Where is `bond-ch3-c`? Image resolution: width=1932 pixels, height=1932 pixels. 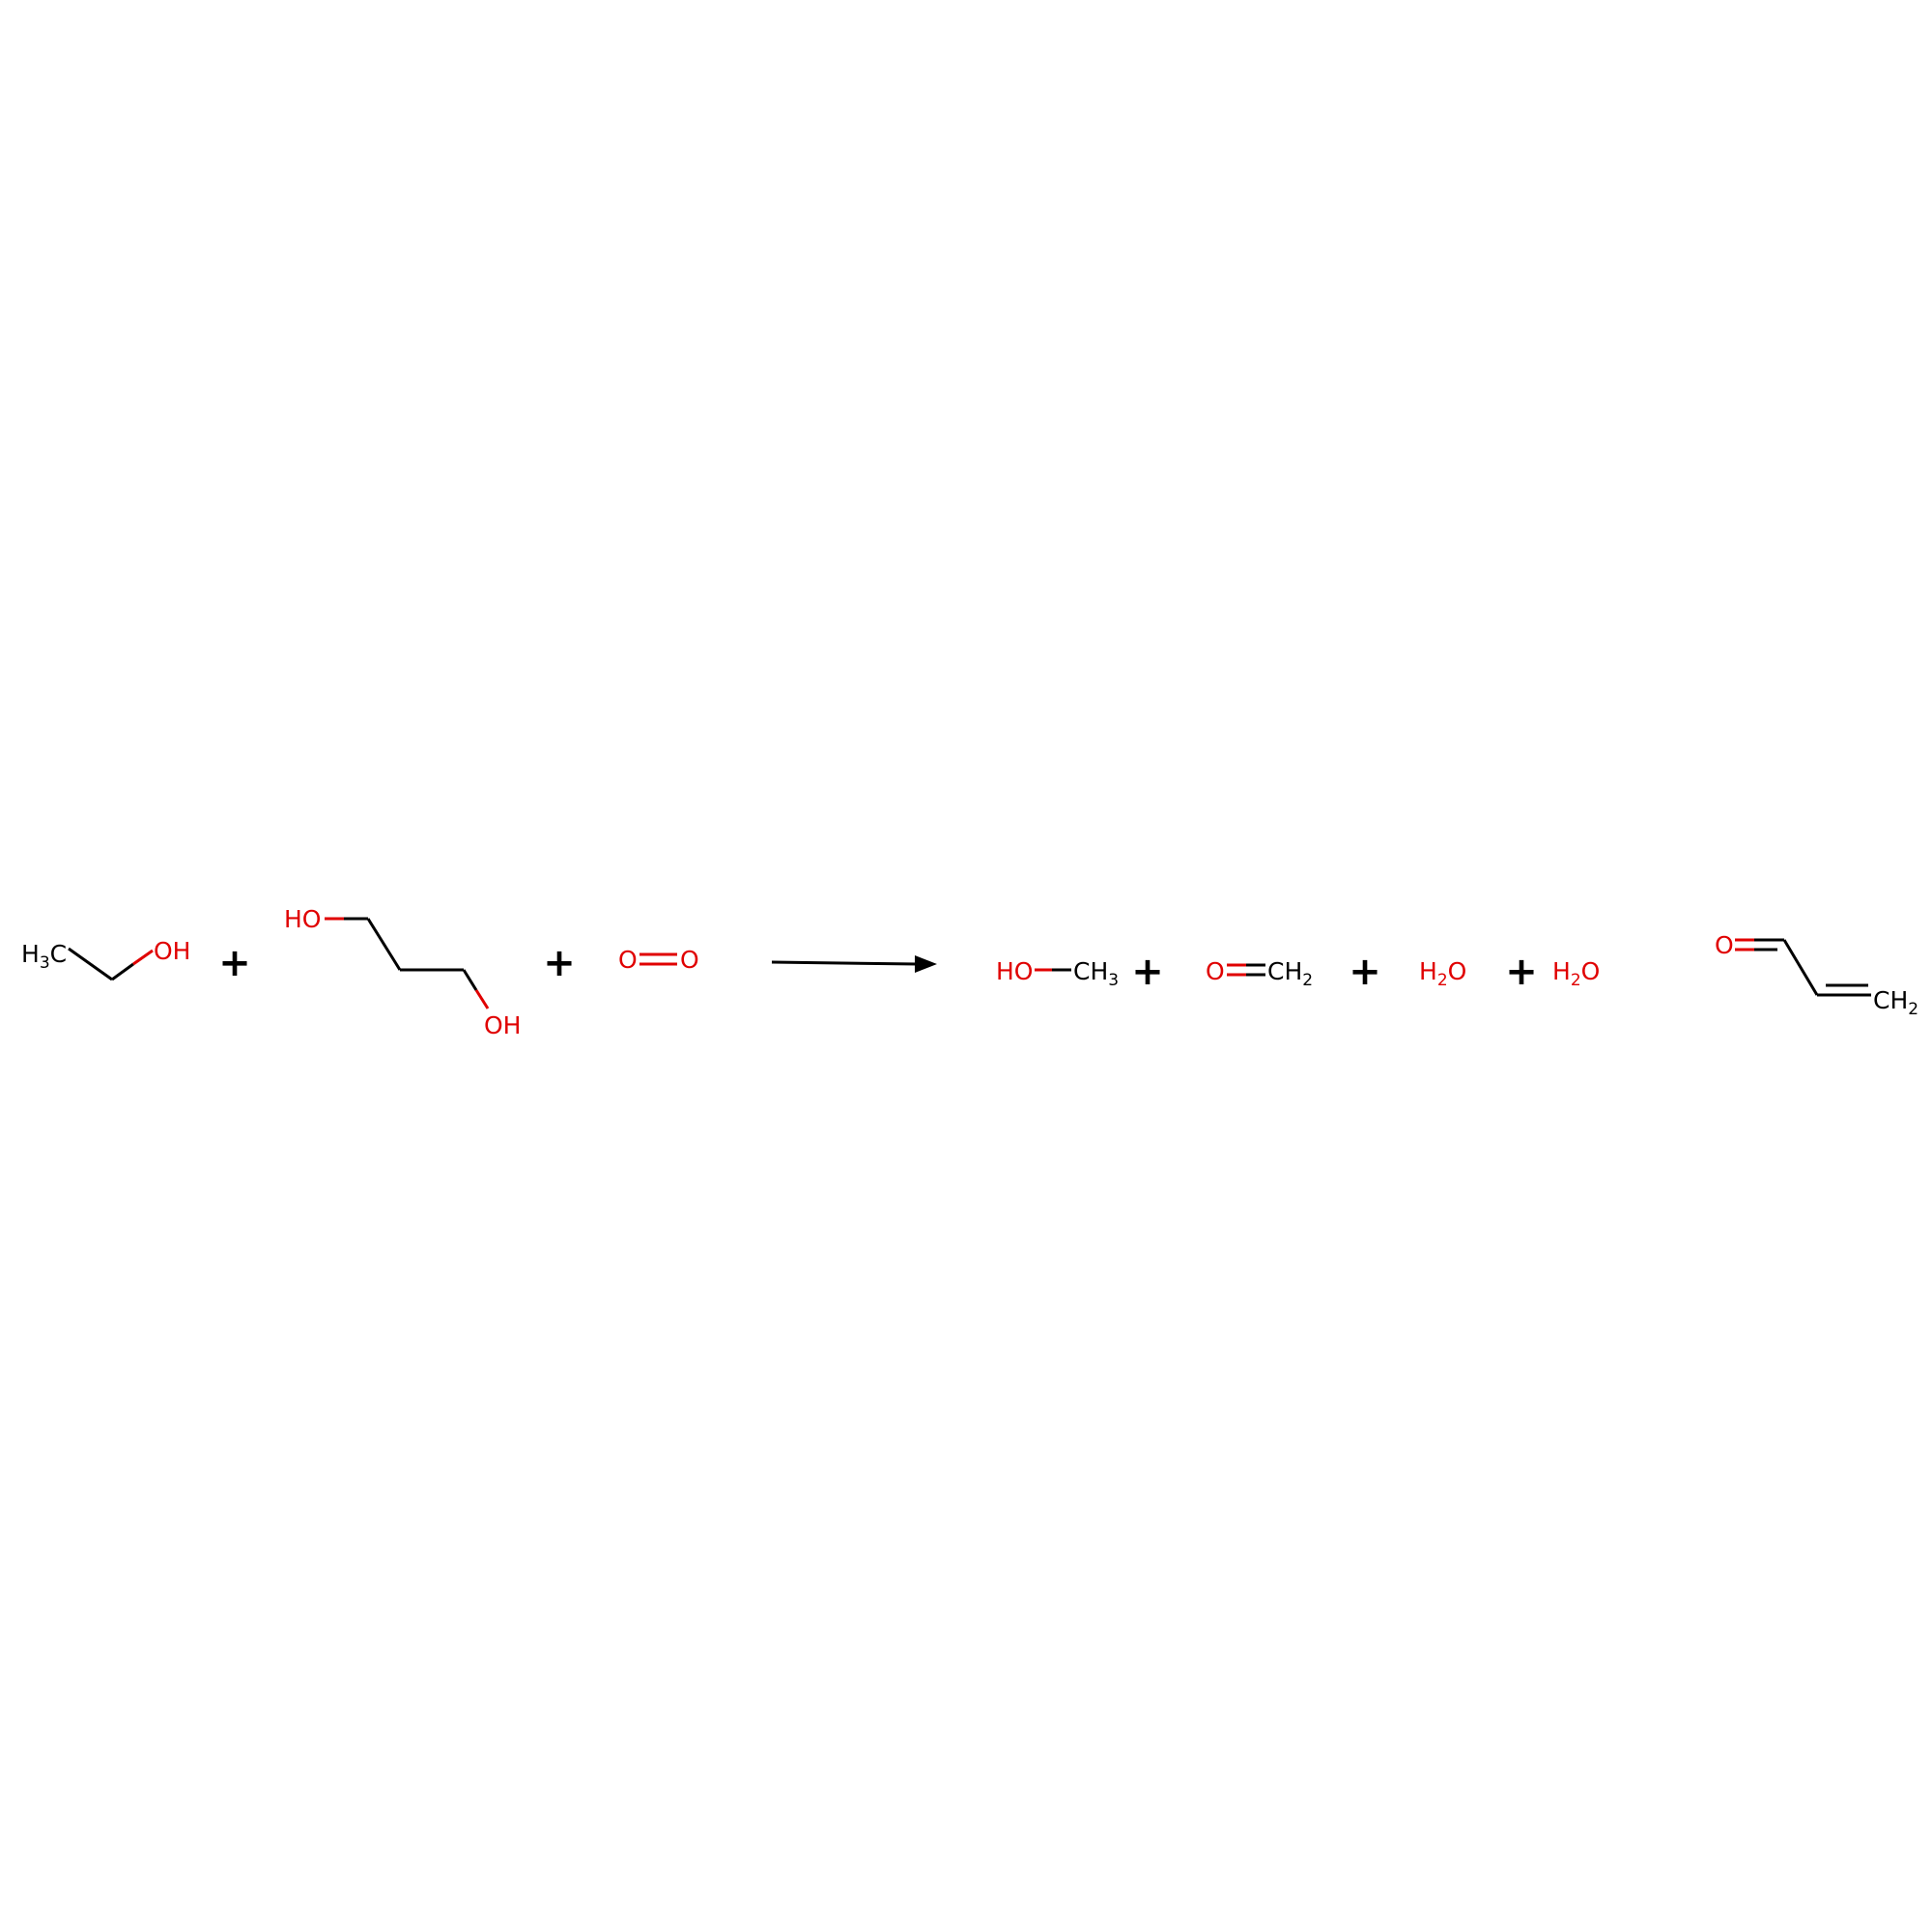 bond-ch3-c is located at coordinates (90, 964).